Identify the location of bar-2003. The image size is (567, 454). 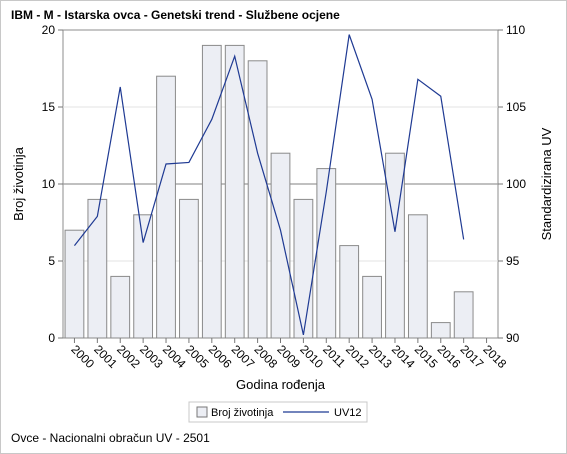
(143, 276).